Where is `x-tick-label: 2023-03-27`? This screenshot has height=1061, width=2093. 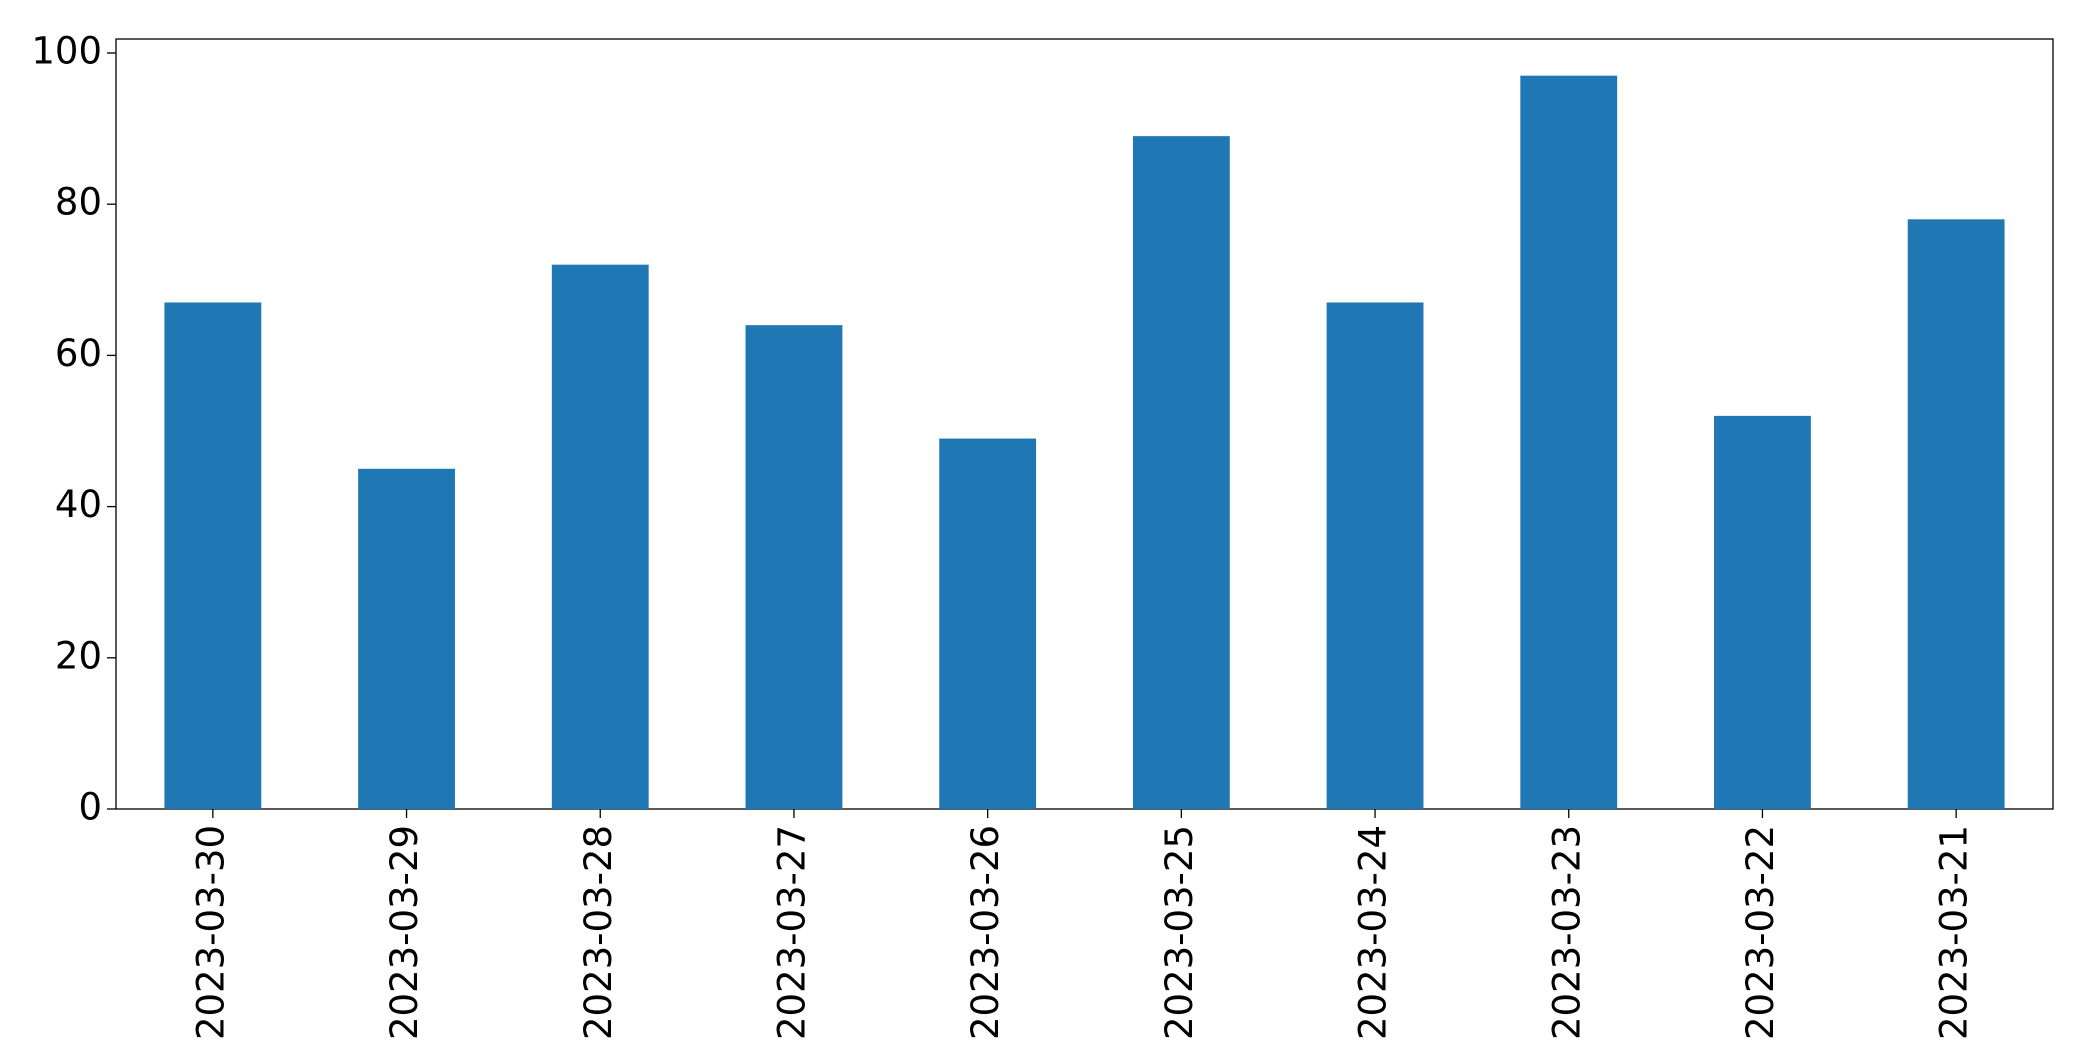 x-tick-label: 2023-03-27 is located at coordinates (791, 932).